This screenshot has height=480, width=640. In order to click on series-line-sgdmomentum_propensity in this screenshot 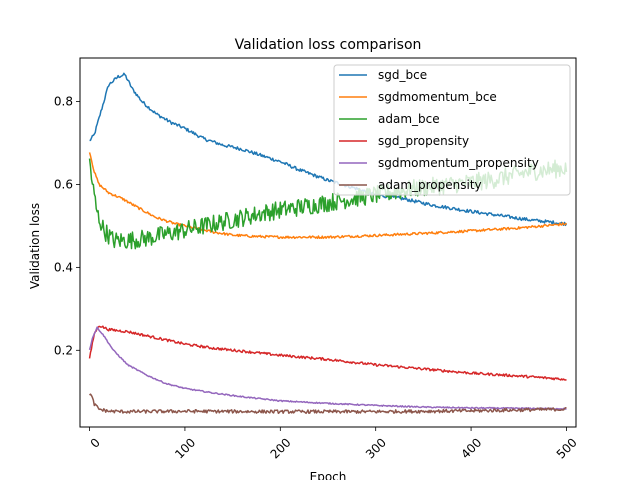, I will do `click(327, 368)`.